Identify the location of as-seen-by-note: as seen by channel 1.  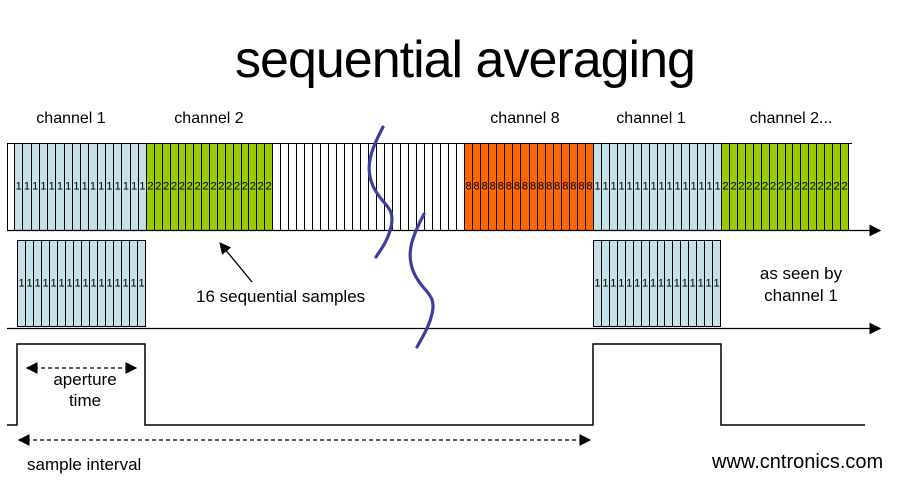
(801, 285).